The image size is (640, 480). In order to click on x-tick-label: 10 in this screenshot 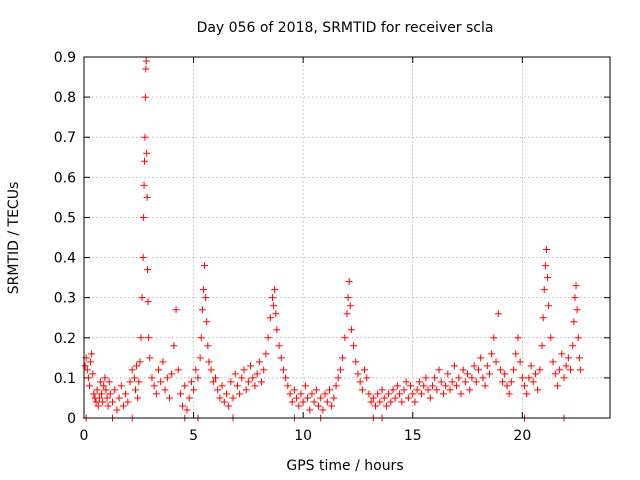, I will do `click(303, 436)`.